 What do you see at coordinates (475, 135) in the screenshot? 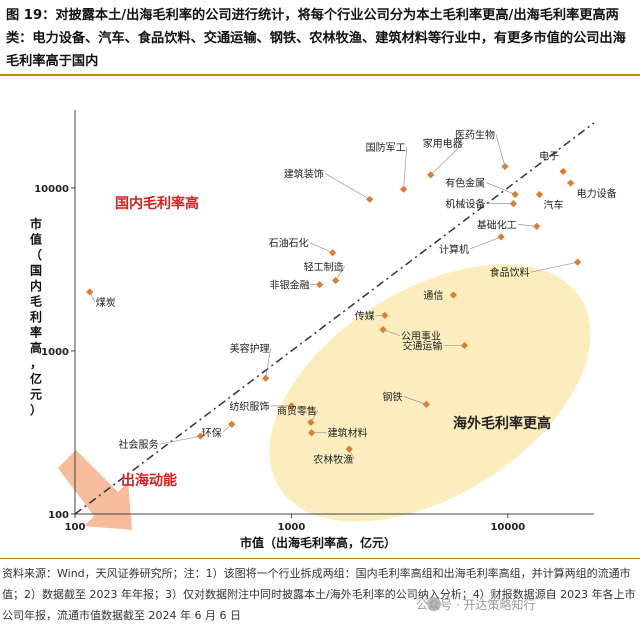
I see `point-label: 医药生物` at bounding box center [475, 135].